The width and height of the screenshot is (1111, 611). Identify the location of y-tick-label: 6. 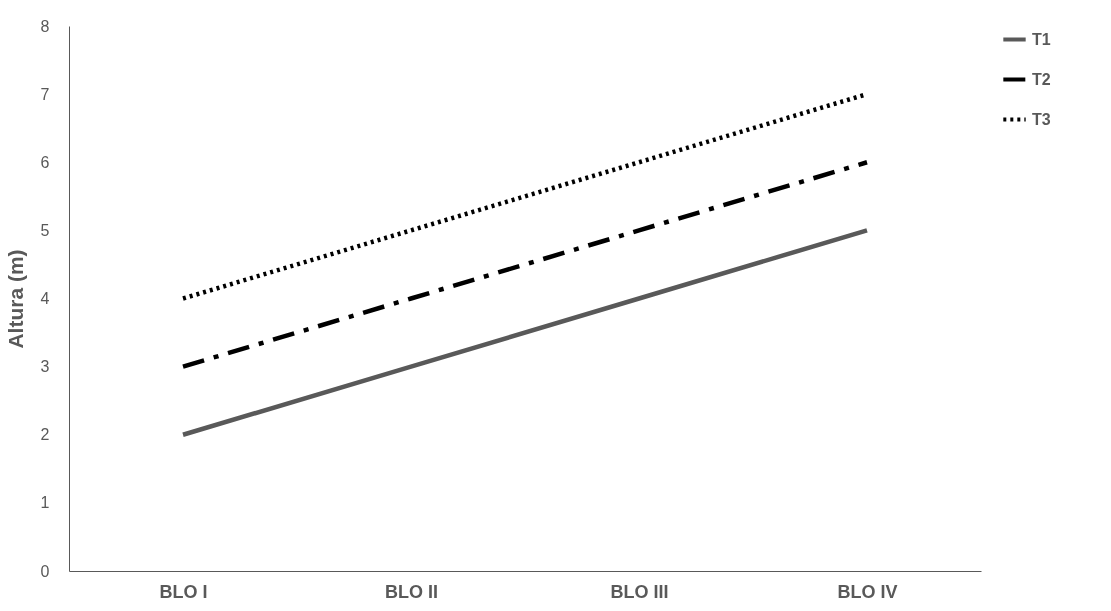
(45, 162).